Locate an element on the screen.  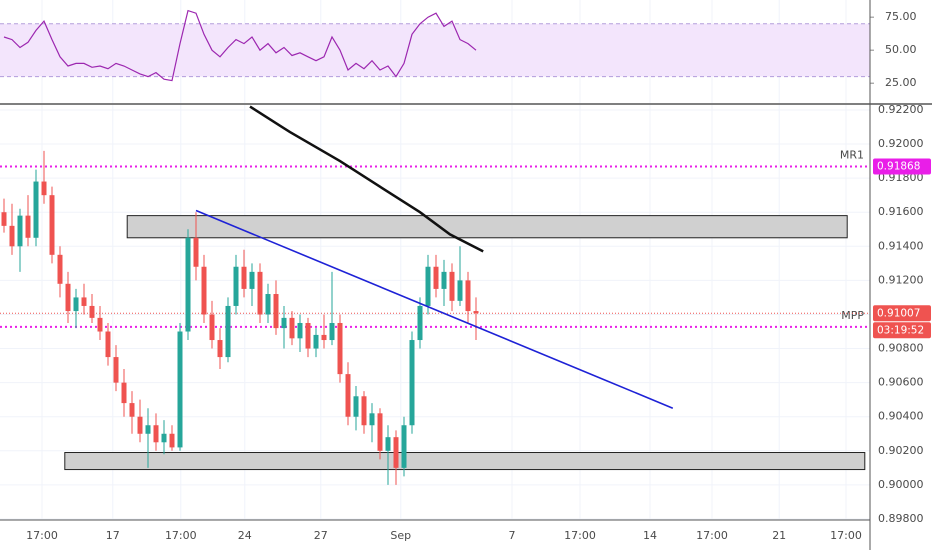
last-price-tag is located at coordinates (902, 313).